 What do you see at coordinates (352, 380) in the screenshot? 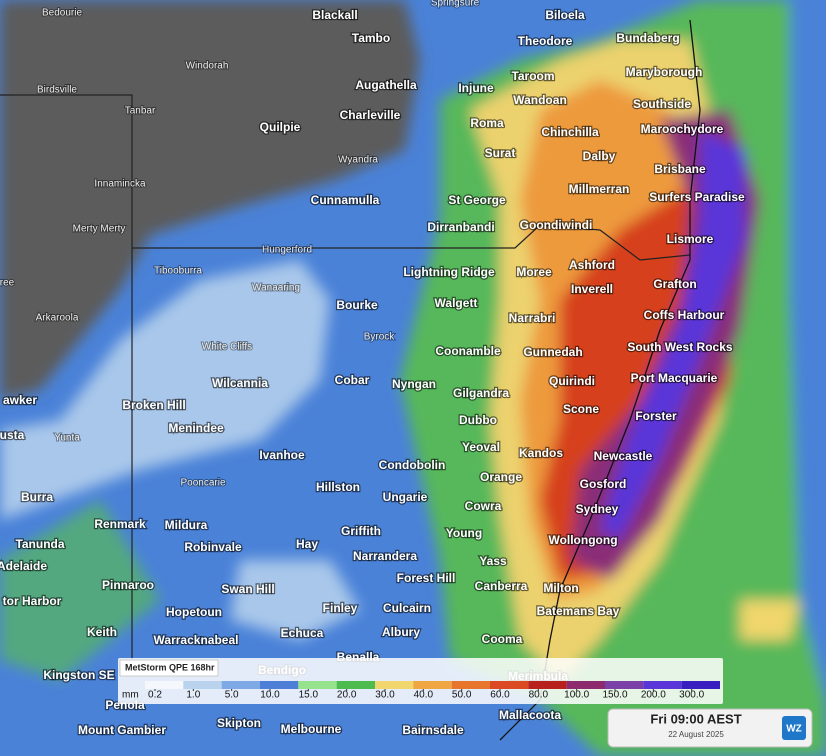
I see `place-label: Cobar` at bounding box center [352, 380].